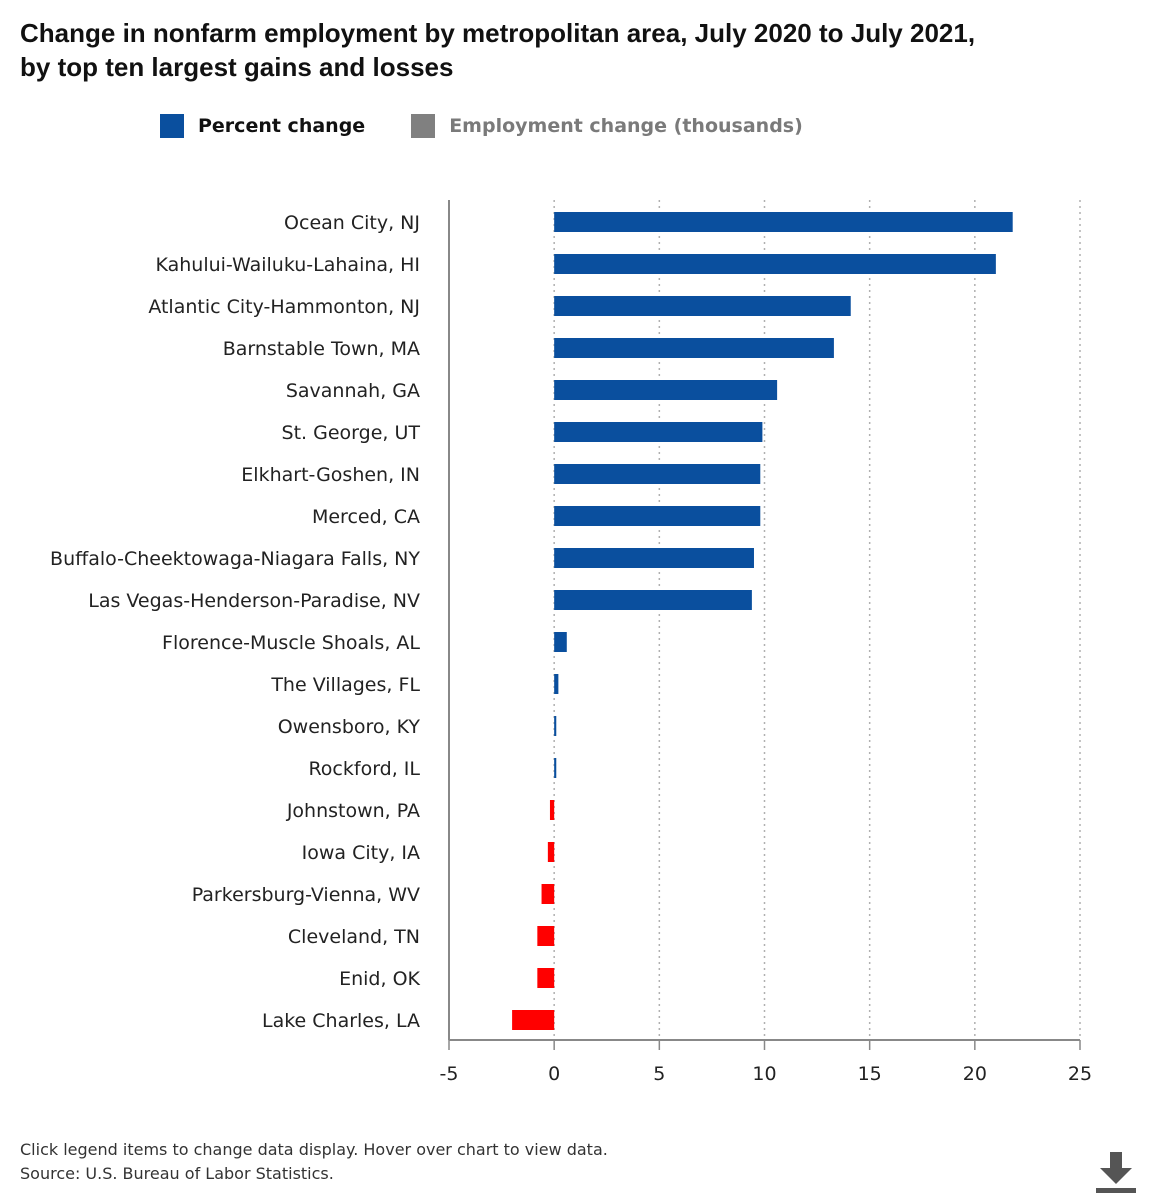 This screenshot has width=1160, height=1200. What do you see at coordinates (172, 126) in the screenshot?
I see `legend-swatch-percent-change` at bounding box center [172, 126].